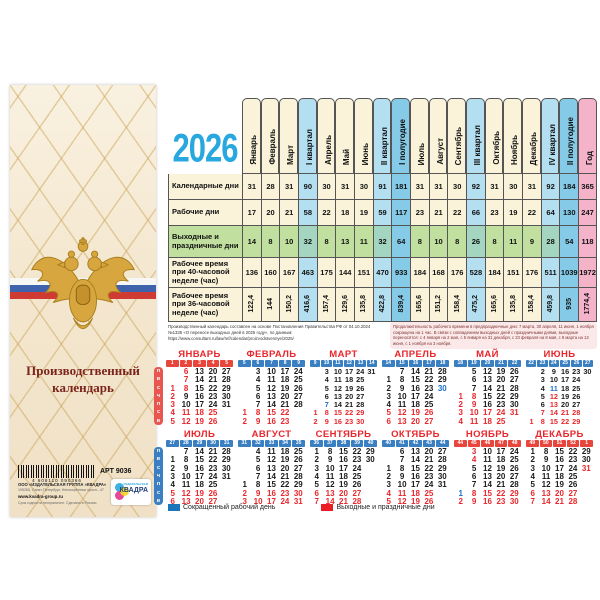  What do you see at coordinates (385, 507) in the screenshot?
I see `legend-holidays-label: Выходные и праздничные дни` at bounding box center [385, 507].